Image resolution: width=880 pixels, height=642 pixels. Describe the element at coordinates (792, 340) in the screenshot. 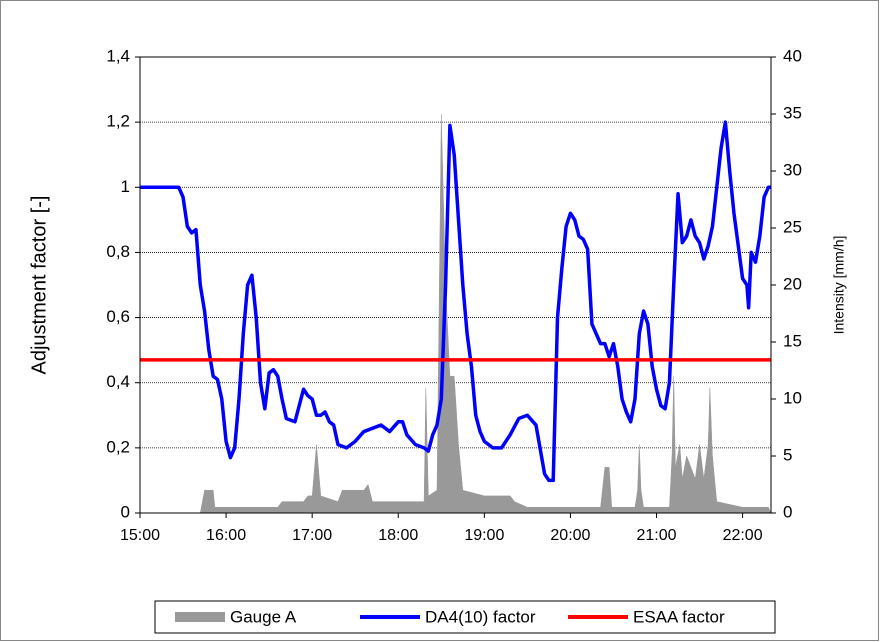

I see `y2-tick-label: 15` at that location.